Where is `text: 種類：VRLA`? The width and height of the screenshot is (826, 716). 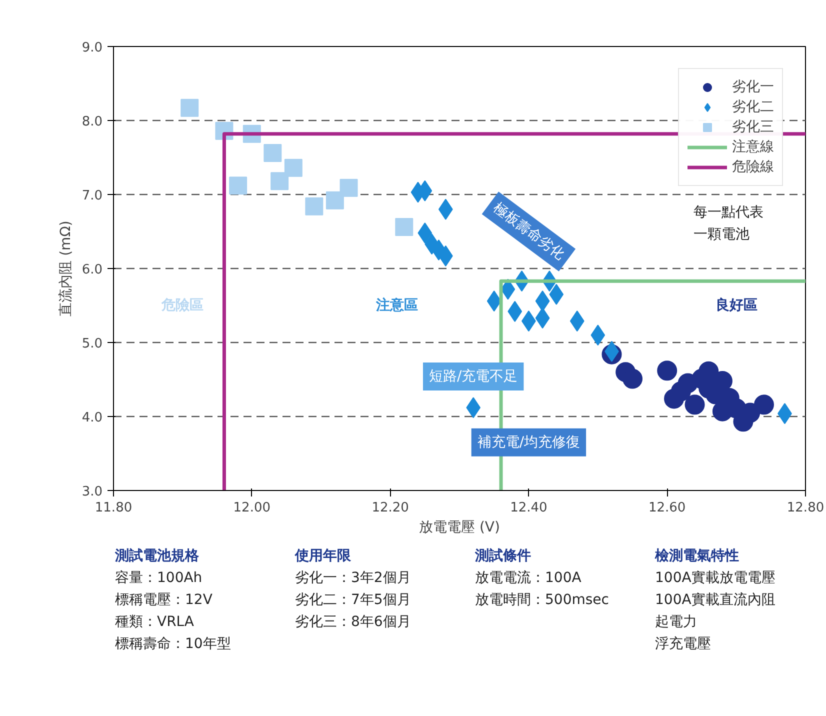
text: 種類：VRLA is located at coordinates (155, 622).